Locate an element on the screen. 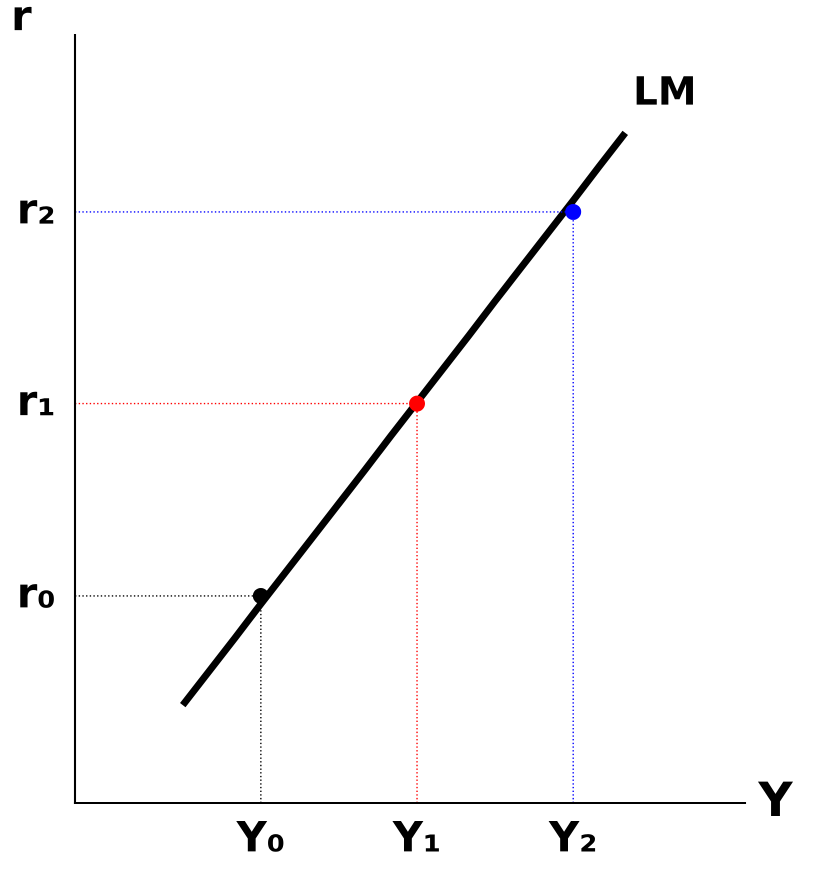  ref-line-label: r₀ is located at coordinates (37, 596).